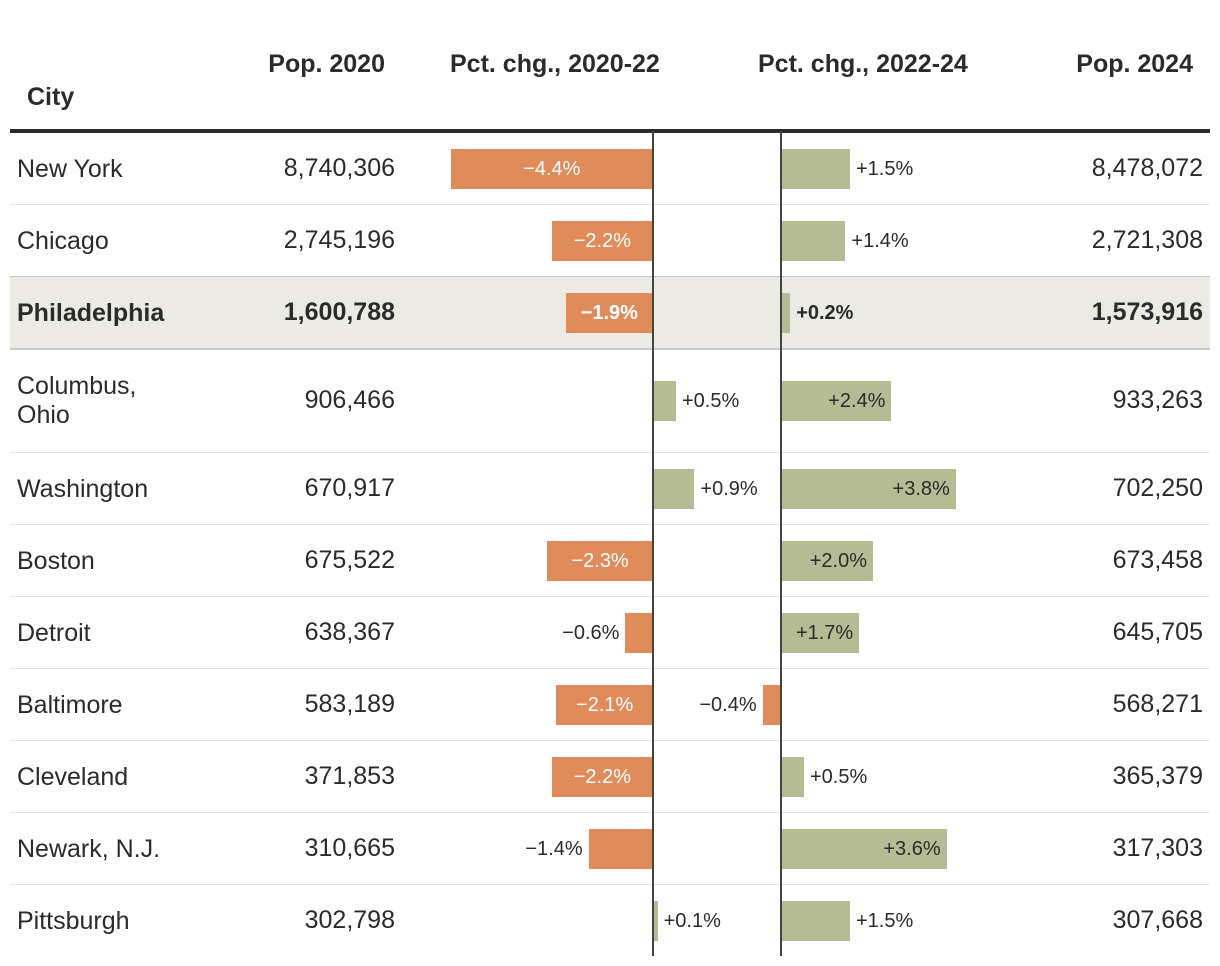 Image resolution: width=1220 pixels, height=966 pixels. I want to click on pop-2020-value: 371,853, so click(349, 776).